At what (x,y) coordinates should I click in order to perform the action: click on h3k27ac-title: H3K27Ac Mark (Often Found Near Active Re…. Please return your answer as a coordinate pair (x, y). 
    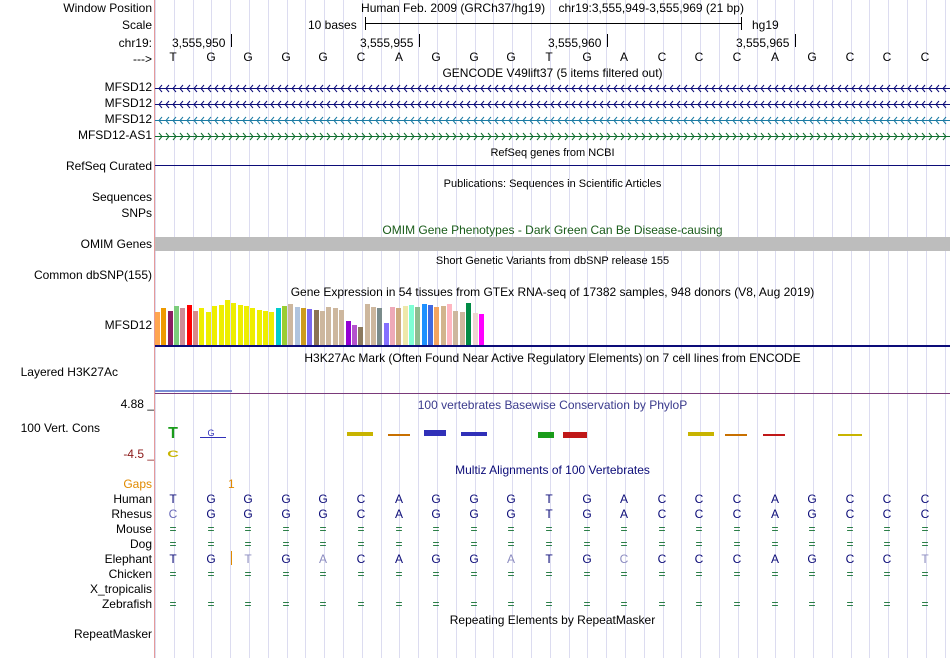
    Looking at the image, I should click on (552, 358).